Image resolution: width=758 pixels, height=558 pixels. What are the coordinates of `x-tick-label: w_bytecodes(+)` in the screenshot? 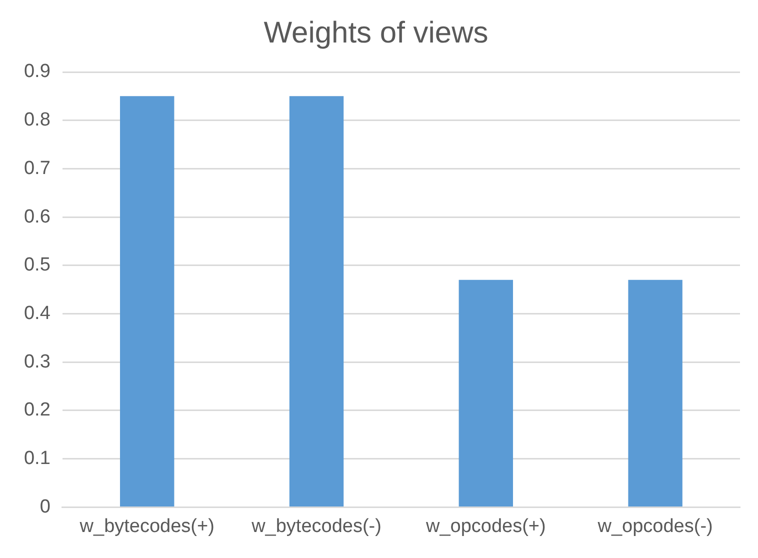 It's located at (146, 526).